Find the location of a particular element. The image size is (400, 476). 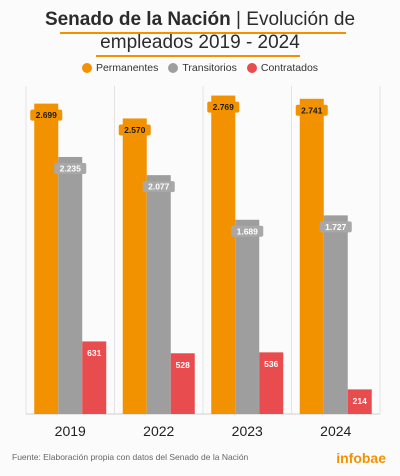

data-label-bg-contratados-2024 is located at coordinates (360, 401).